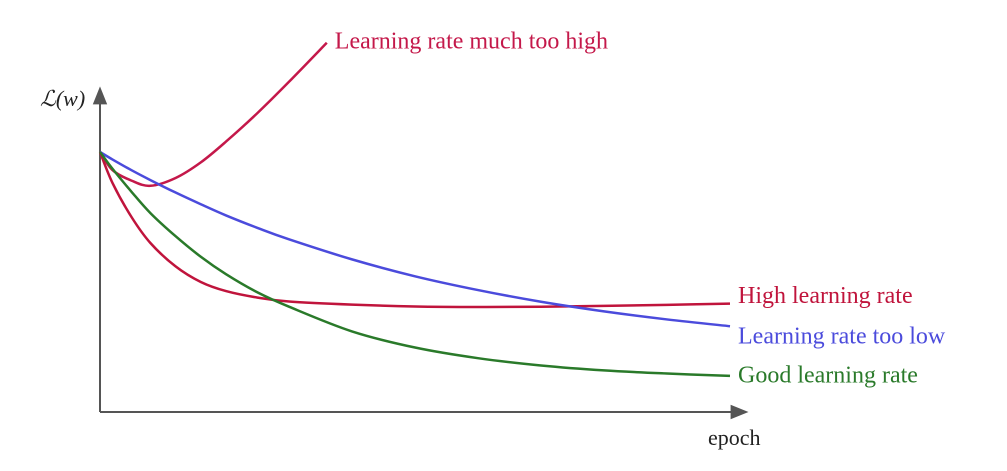 This screenshot has height=471, width=1007. I want to click on series-label: High learning rate, so click(825, 296).